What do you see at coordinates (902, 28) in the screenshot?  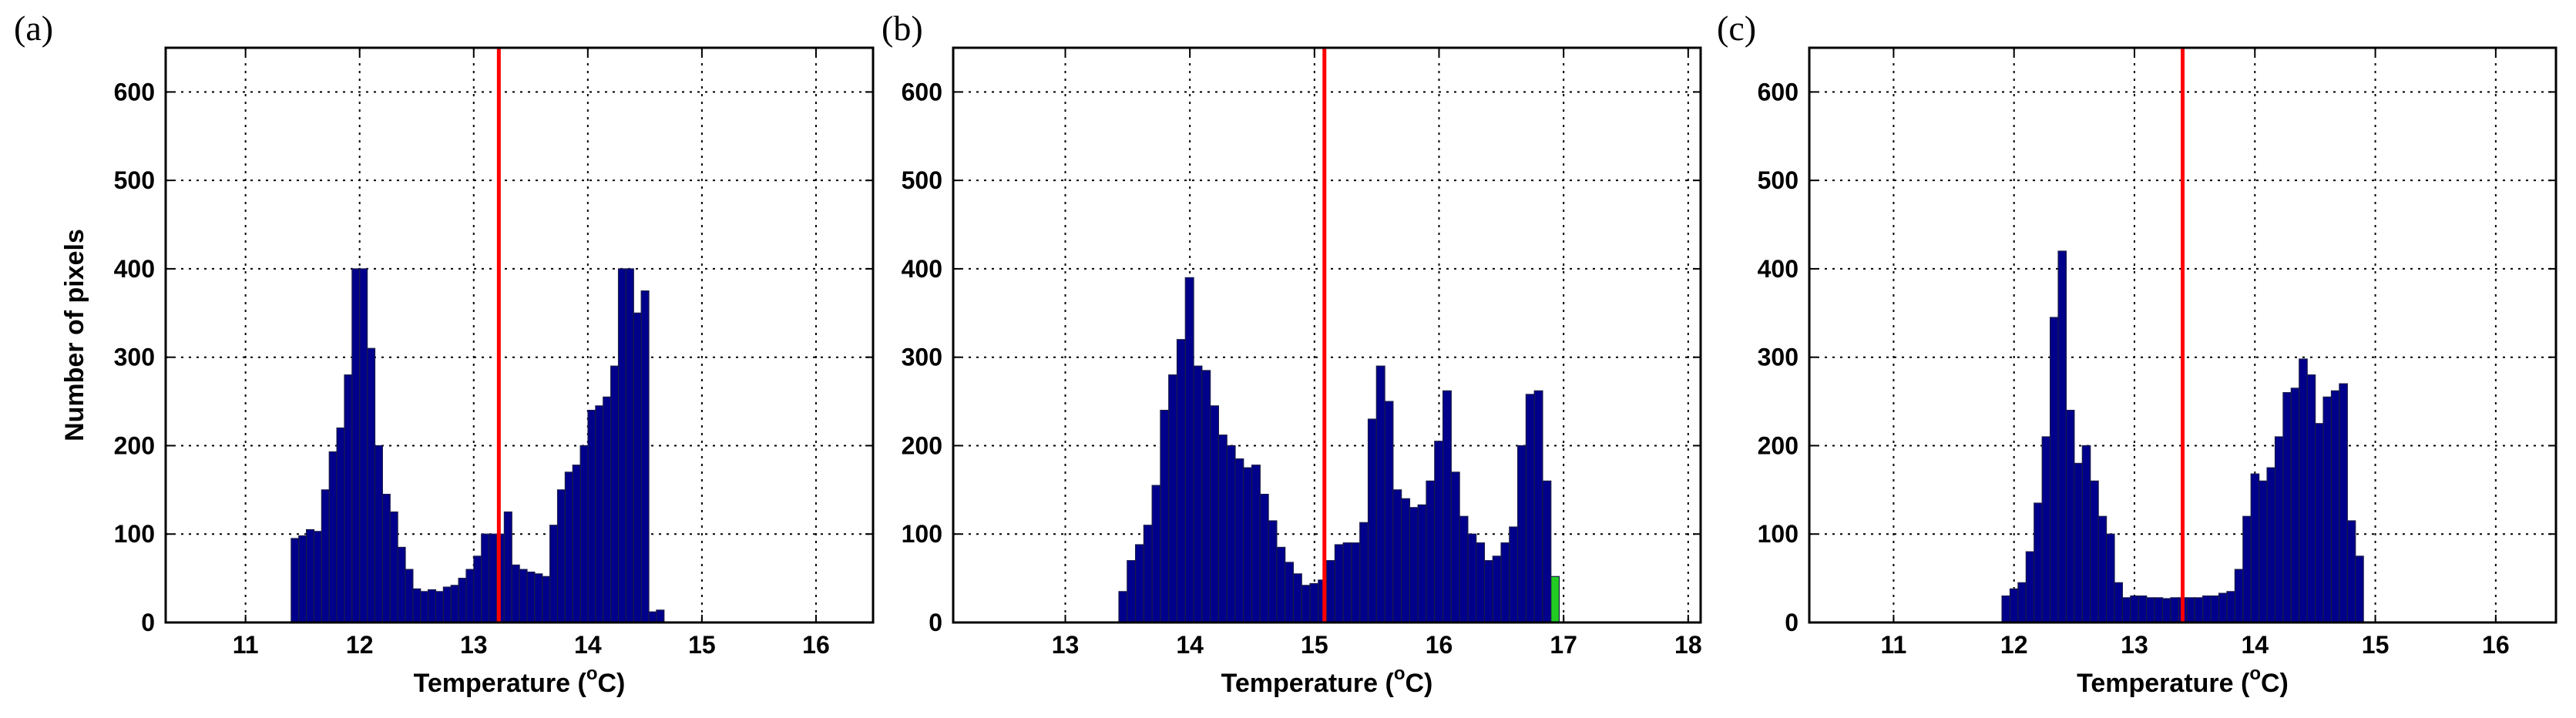 I see `panel-label: (b)` at bounding box center [902, 28].